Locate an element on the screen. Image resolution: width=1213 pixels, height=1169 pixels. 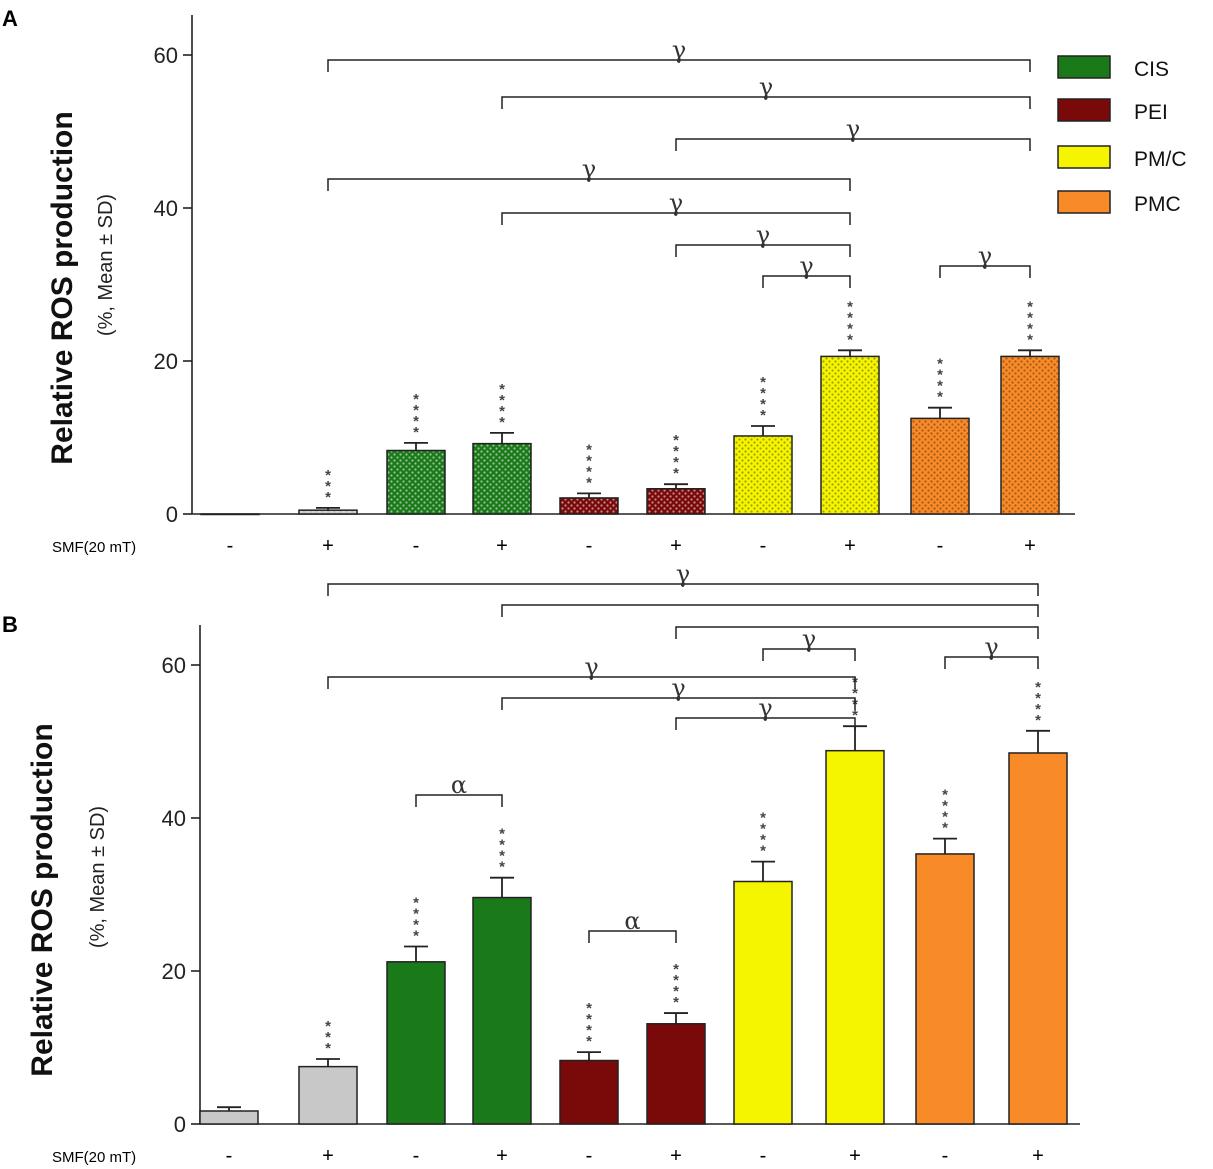
legend-label-cis: CIS is located at coordinates (1151, 69).